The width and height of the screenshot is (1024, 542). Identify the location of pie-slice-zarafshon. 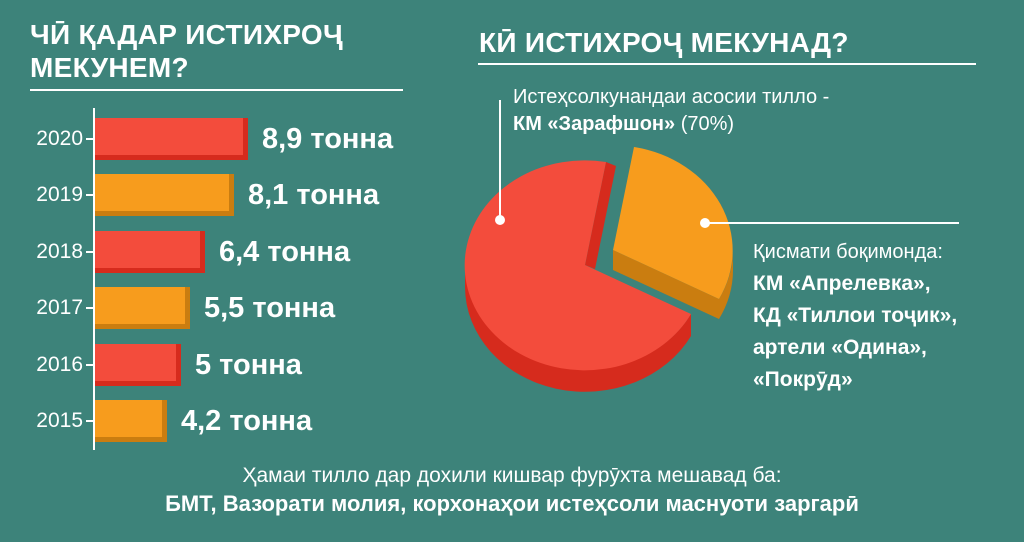
(577, 265).